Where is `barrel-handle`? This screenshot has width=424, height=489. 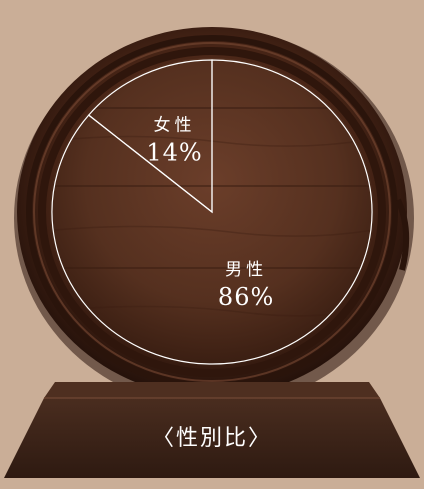 barrel-handle is located at coordinates (402, 234).